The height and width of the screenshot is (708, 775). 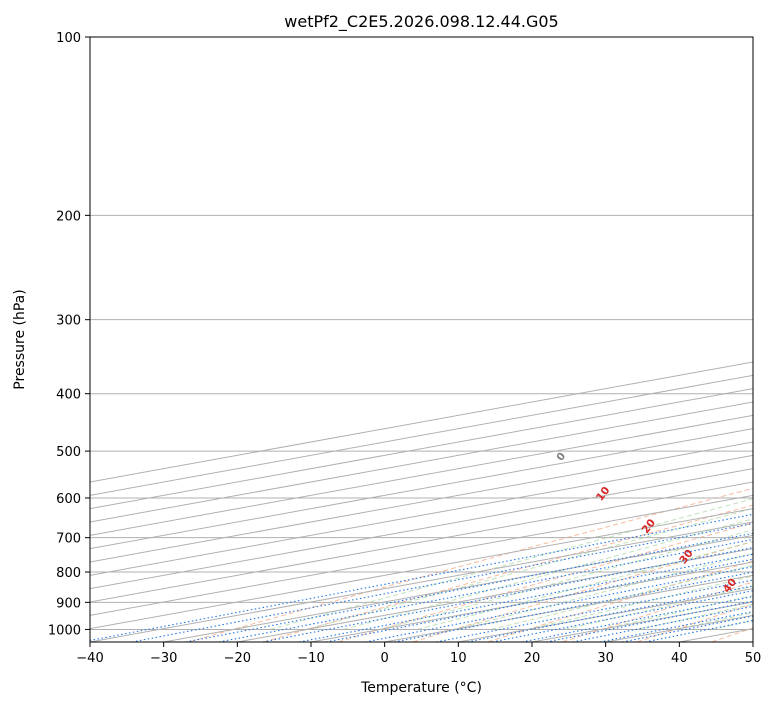 I want to click on x-tick-label: 10, so click(x=458, y=658).